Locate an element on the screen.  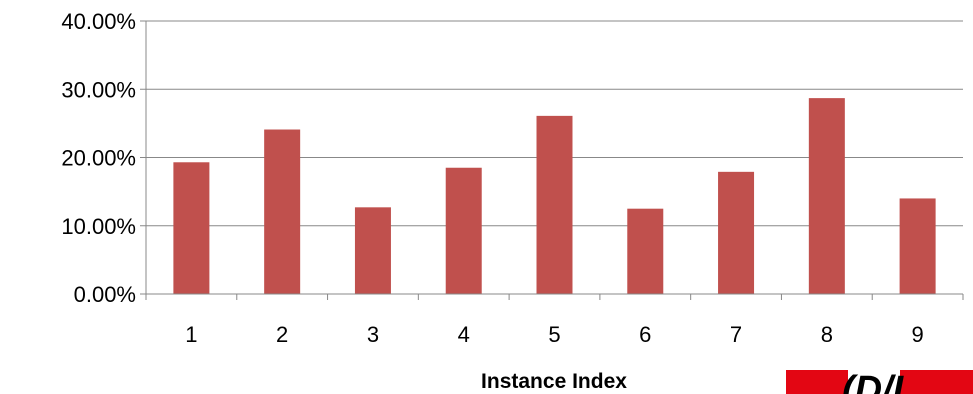
logo: (D/I is located at coordinates (879, 381).